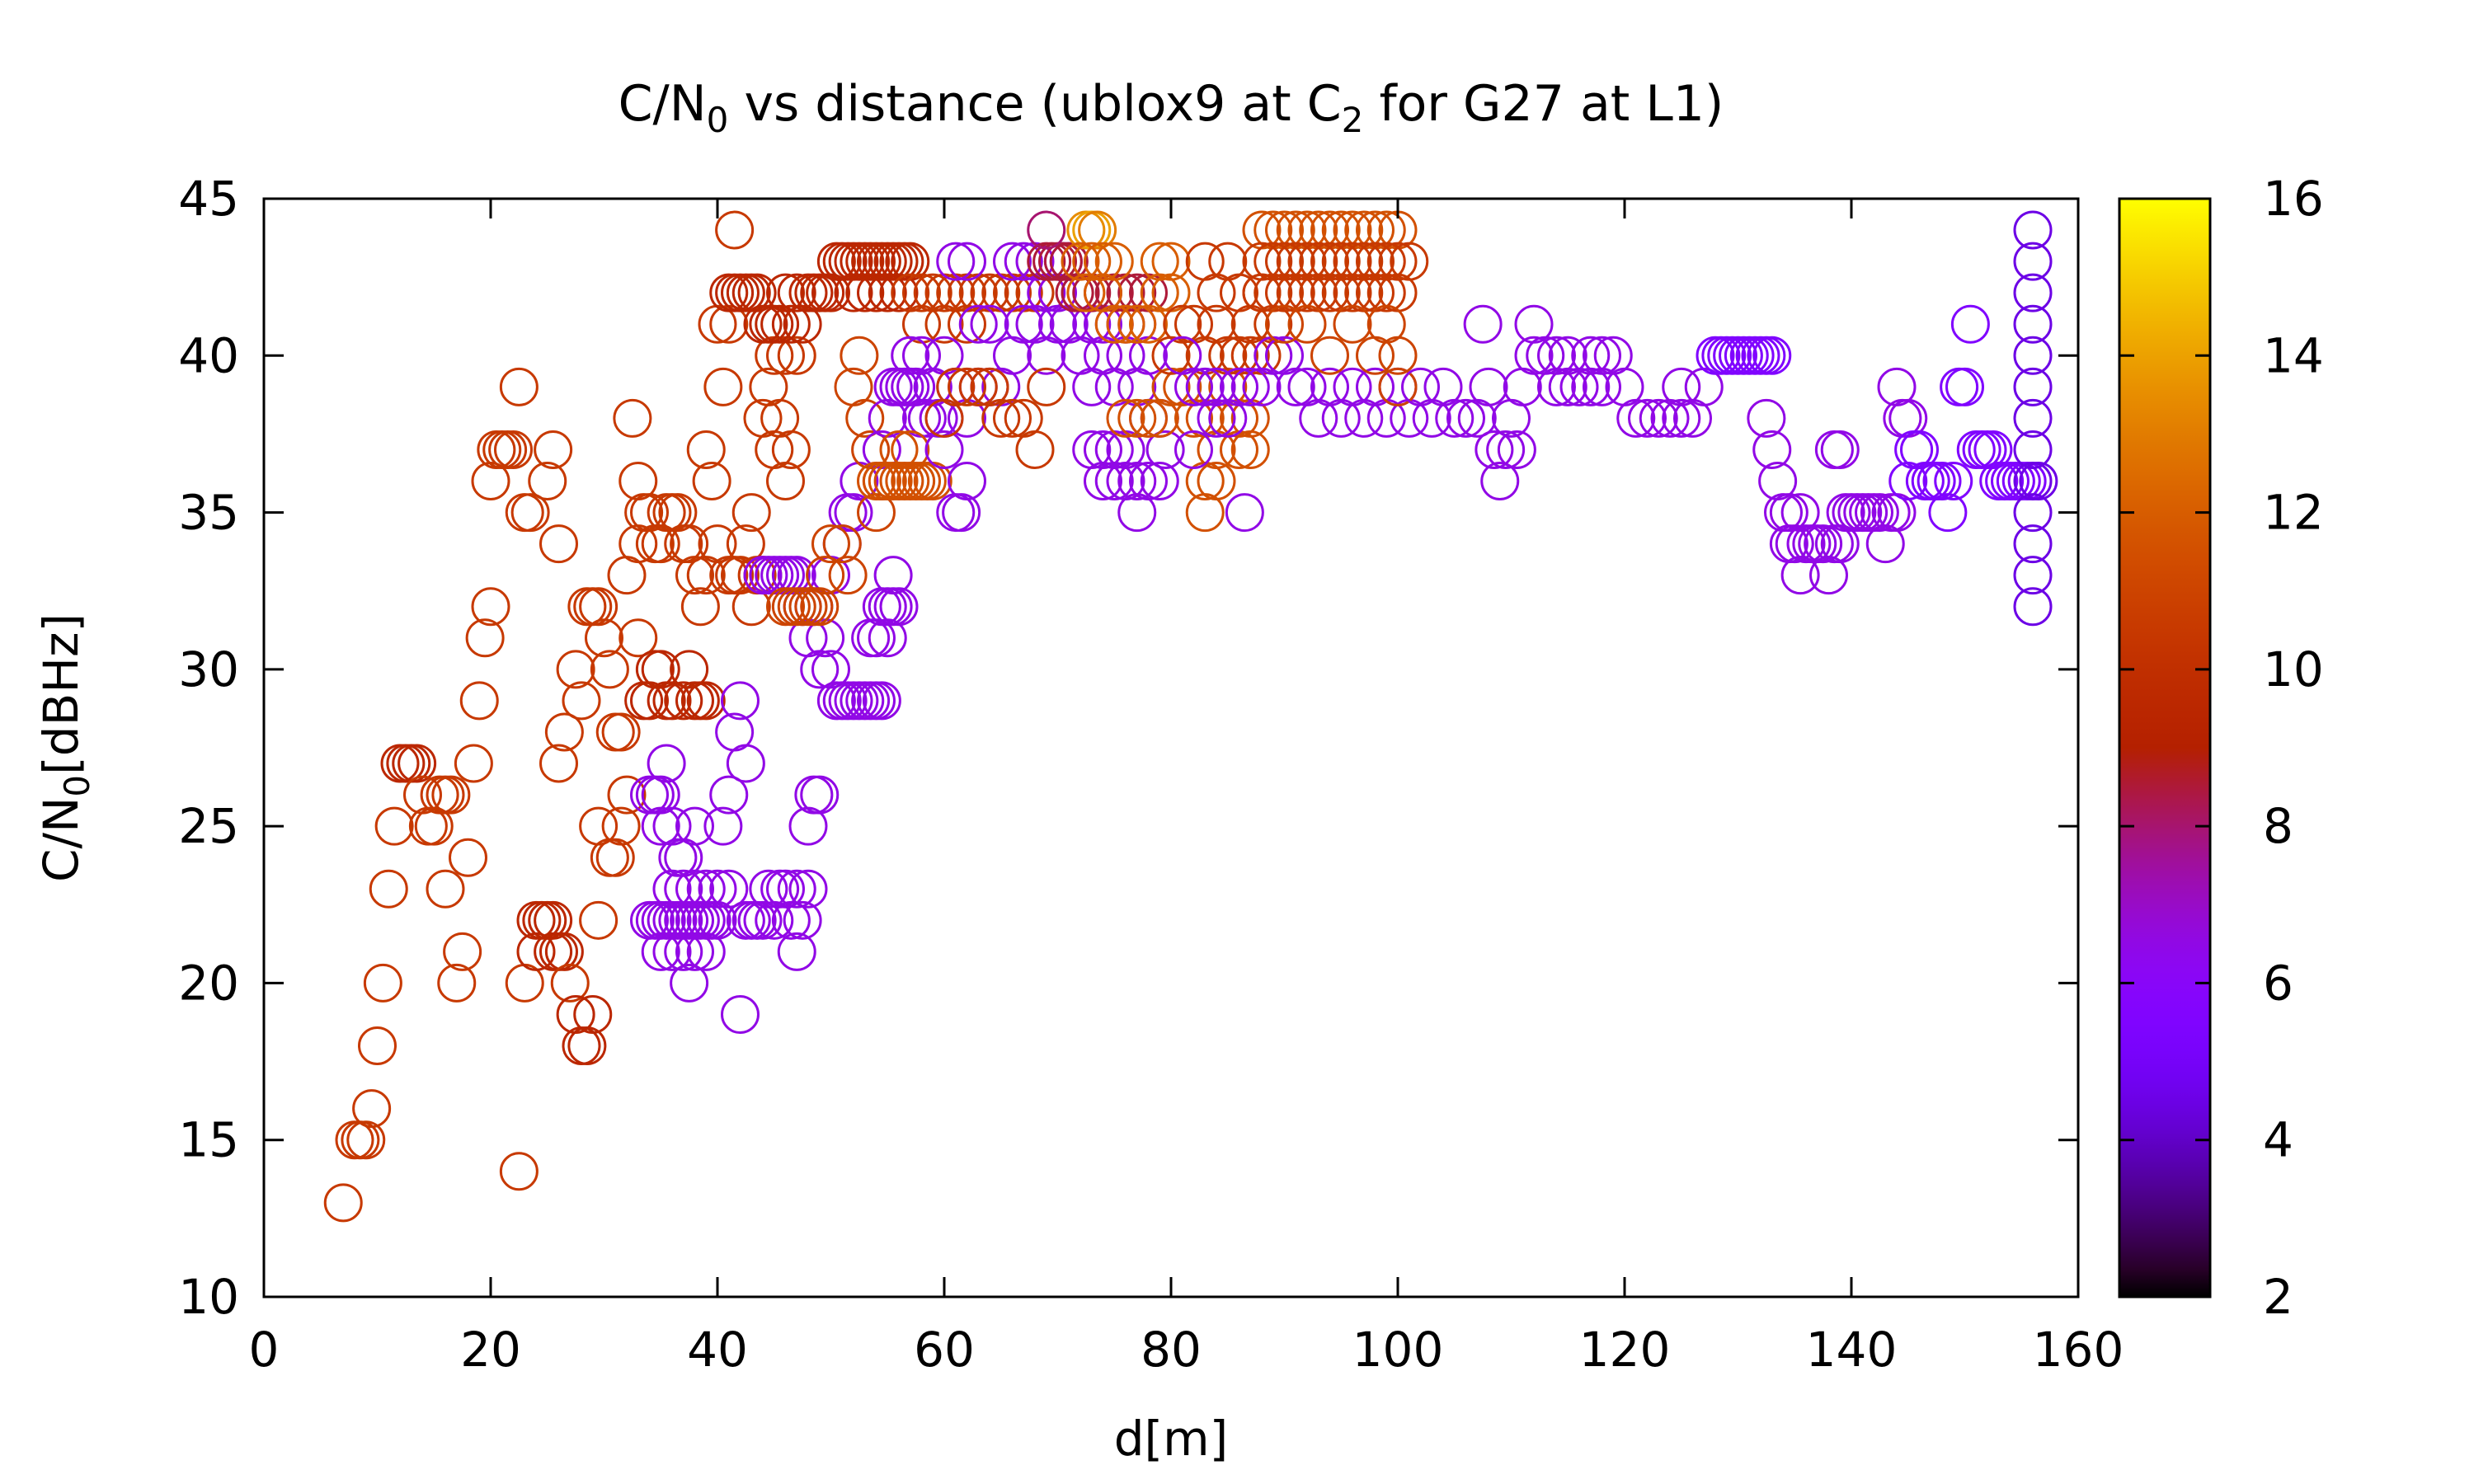 Image resolution: width=2474 pixels, height=1484 pixels. I want to click on colorbar-tick-label: 10, so click(2293, 669).